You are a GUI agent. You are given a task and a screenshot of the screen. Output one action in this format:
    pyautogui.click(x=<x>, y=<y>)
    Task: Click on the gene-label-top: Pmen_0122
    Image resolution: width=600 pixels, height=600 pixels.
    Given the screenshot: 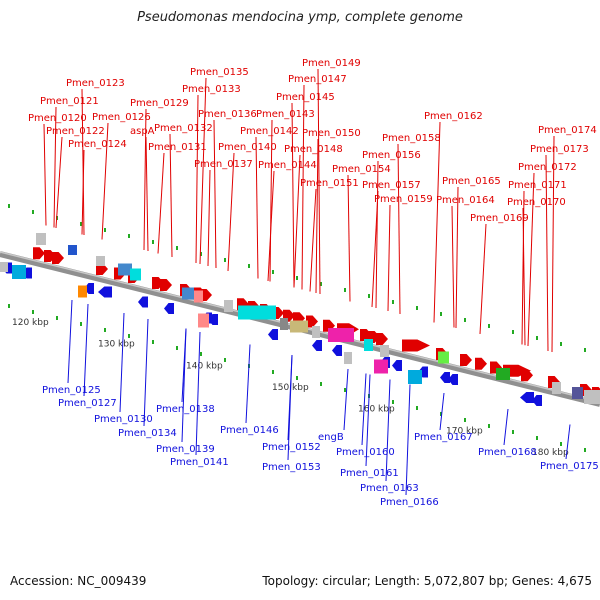 What is the action you would take?
    pyautogui.click(x=75, y=131)
    